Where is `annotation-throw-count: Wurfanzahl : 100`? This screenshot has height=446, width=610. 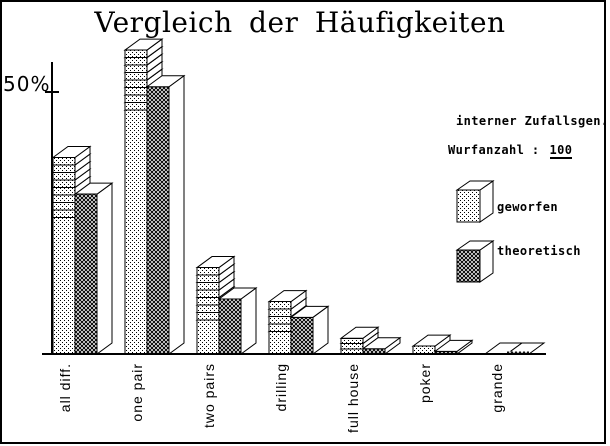 annotation-throw-count: Wurfanzahl : 100 is located at coordinates (510, 151).